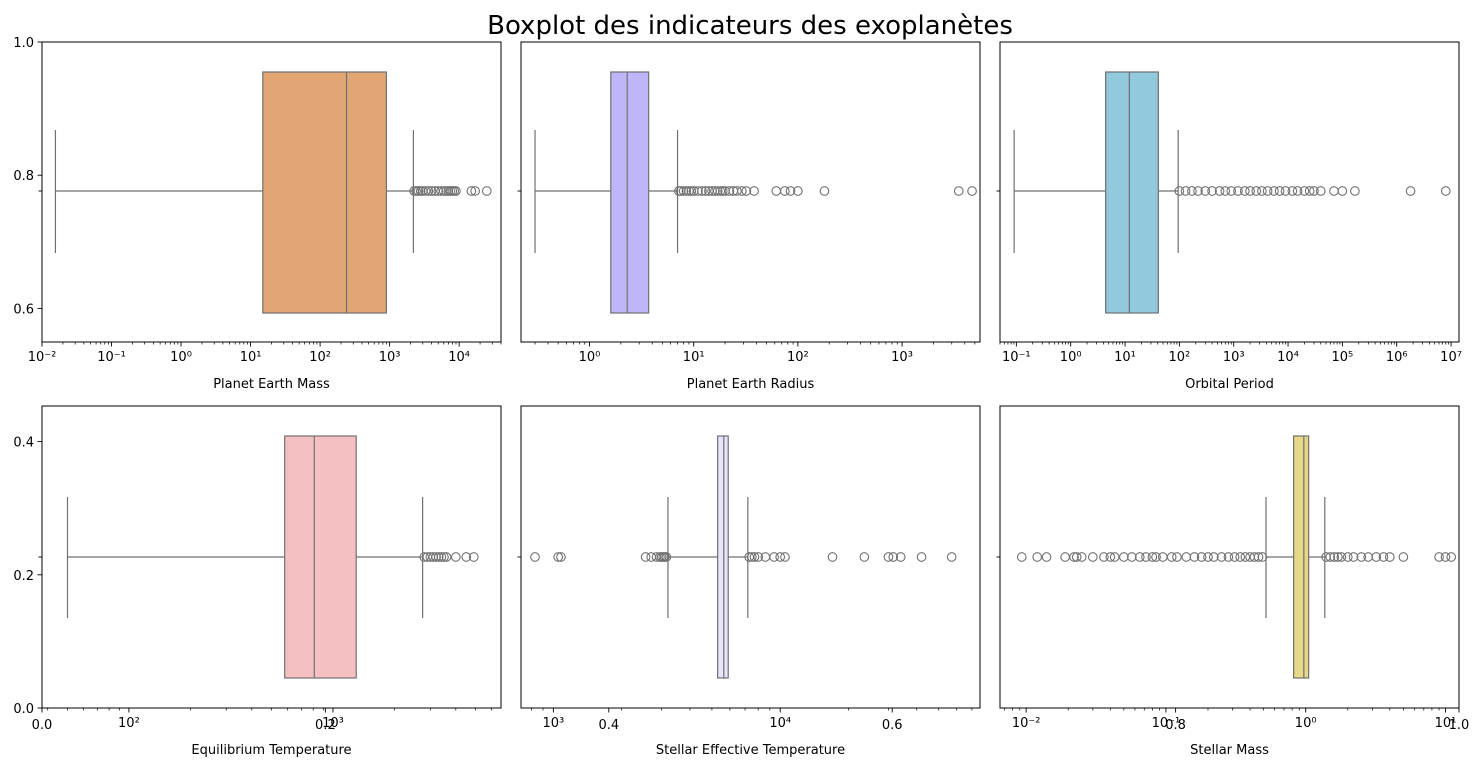 The width and height of the screenshot is (1480, 766). I want to click on x-axis-label: Stellar Mass, so click(1229, 750).